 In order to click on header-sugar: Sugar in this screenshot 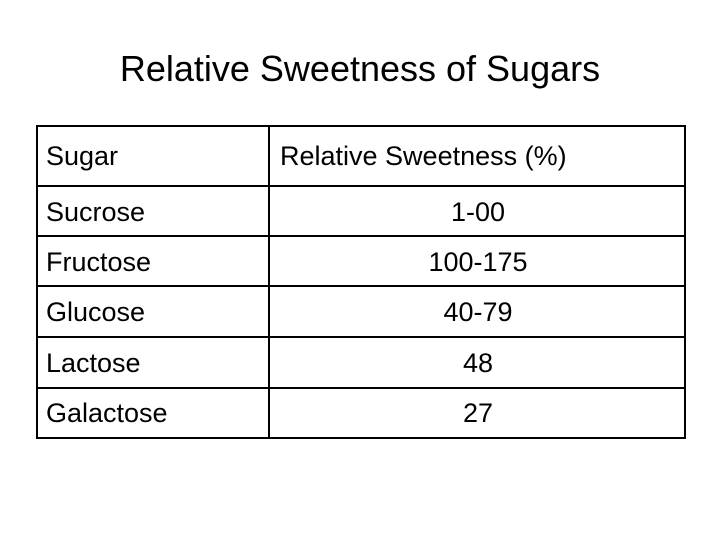, I will do `click(82, 156)`.